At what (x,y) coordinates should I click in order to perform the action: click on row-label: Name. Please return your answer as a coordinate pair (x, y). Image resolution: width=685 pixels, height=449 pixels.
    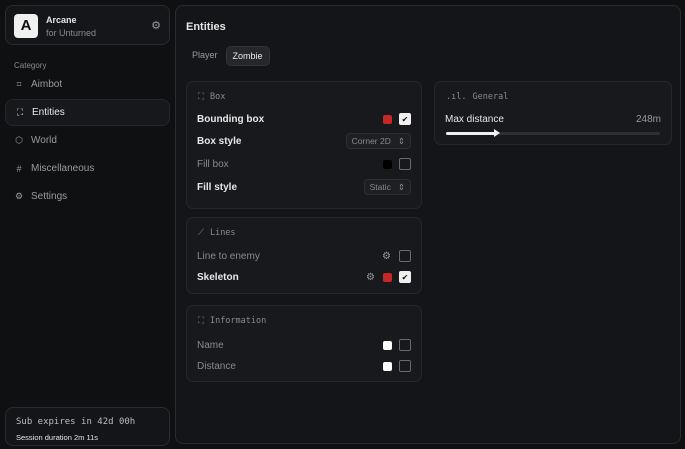
    Looking at the image, I should click on (210, 345).